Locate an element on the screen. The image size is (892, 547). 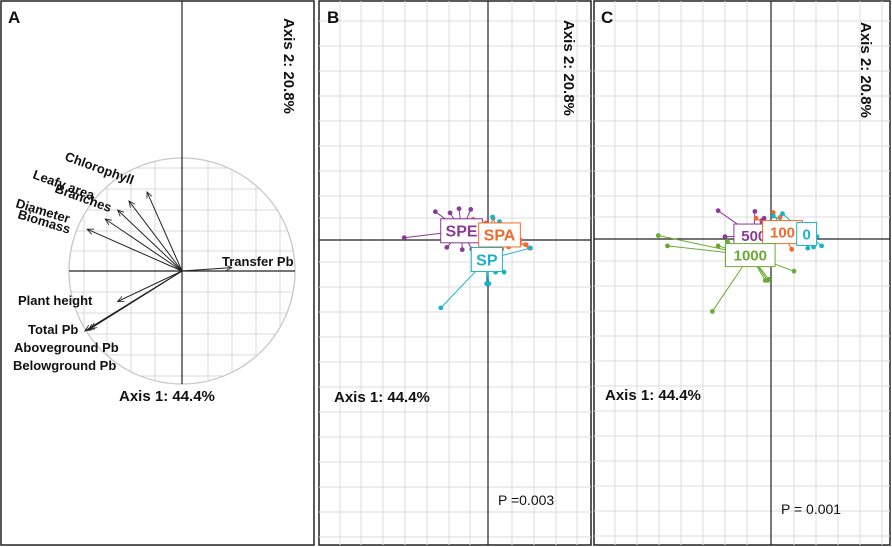
loading-arrow-branches is located at coordinates (150, 241).